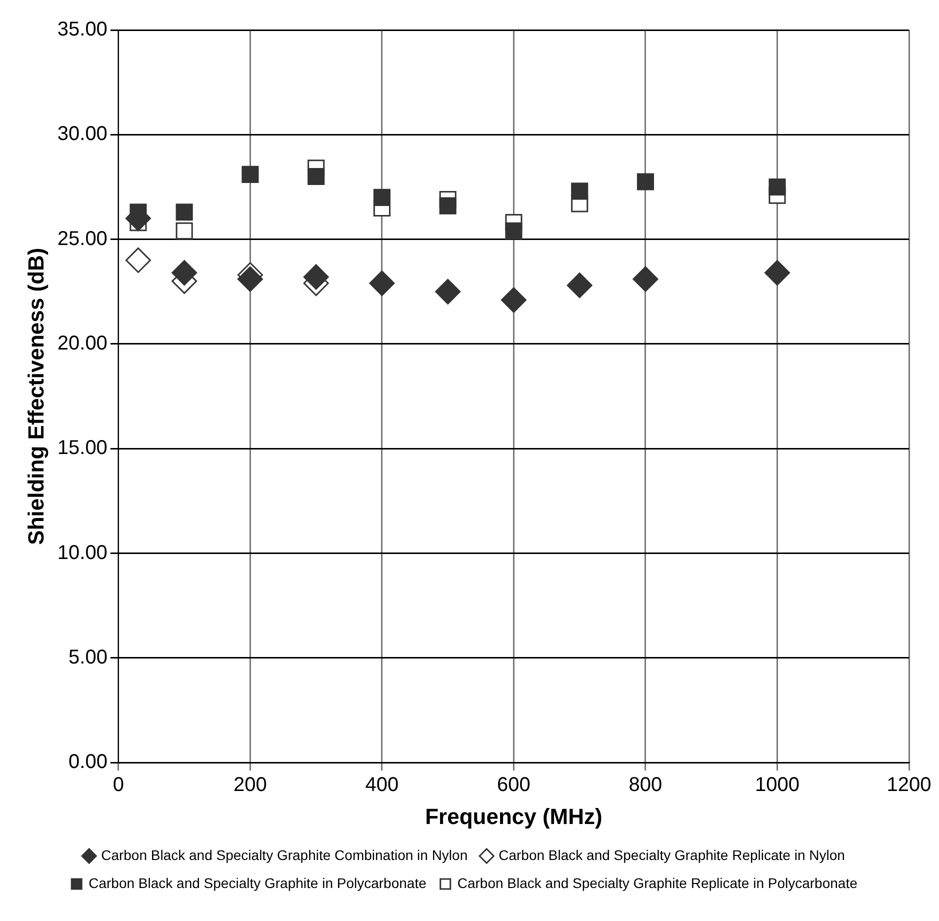 The width and height of the screenshot is (939, 921). I want to click on x-tick-label: 600, so click(513, 785).